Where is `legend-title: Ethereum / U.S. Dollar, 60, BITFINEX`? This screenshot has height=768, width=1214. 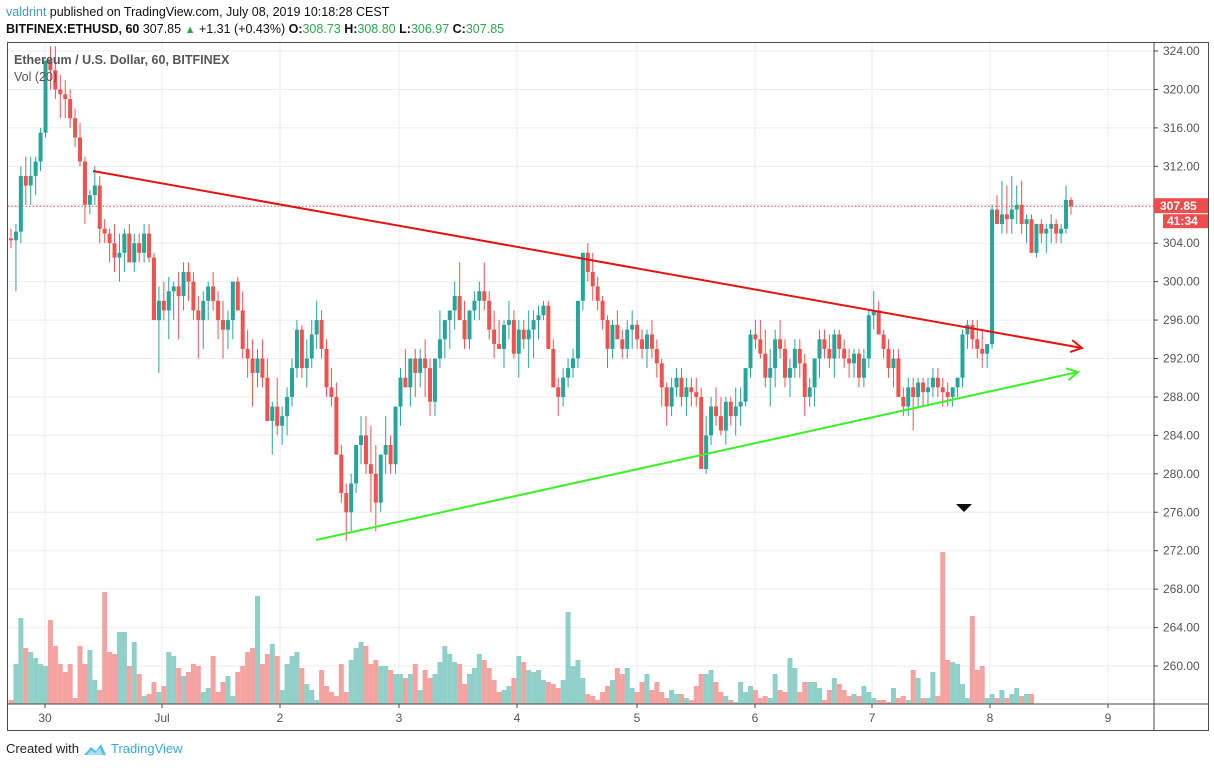 legend-title: Ethereum / U.S. Dollar, 60, BITFINEX is located at coordinates (122, 60).